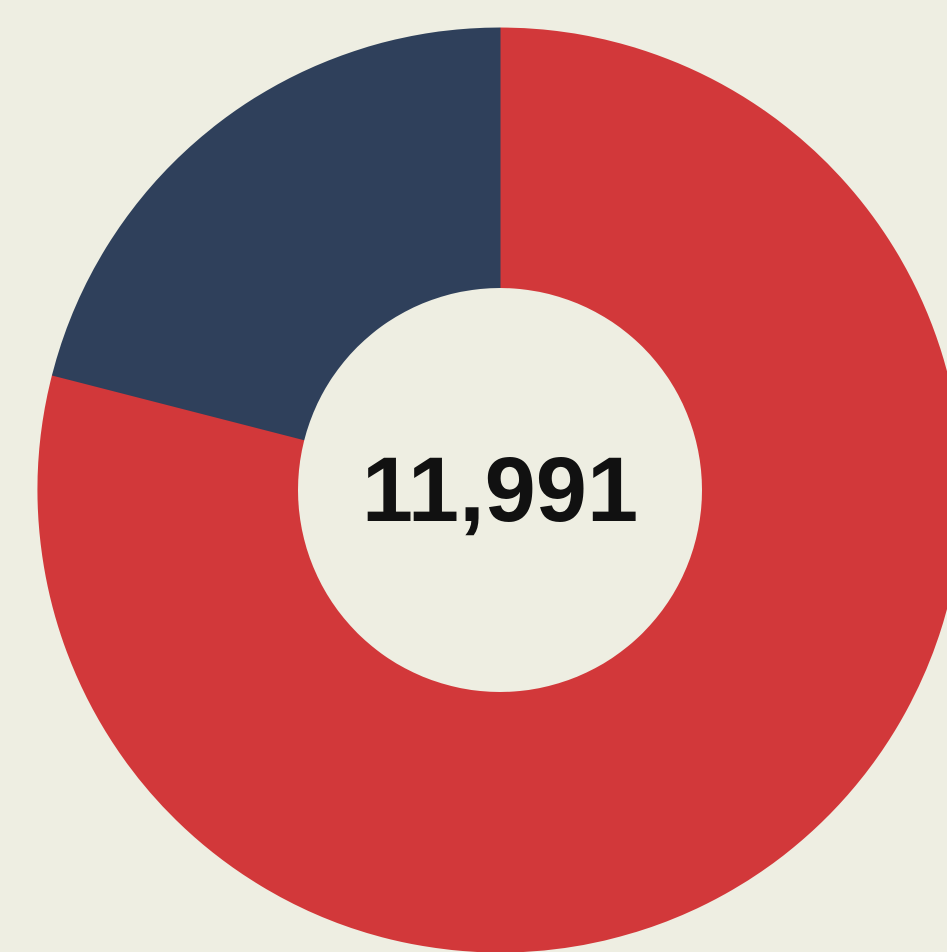 This screenshot has width=947, height=952. I want to click on center-total-label: 11,991, so click(500, 490).